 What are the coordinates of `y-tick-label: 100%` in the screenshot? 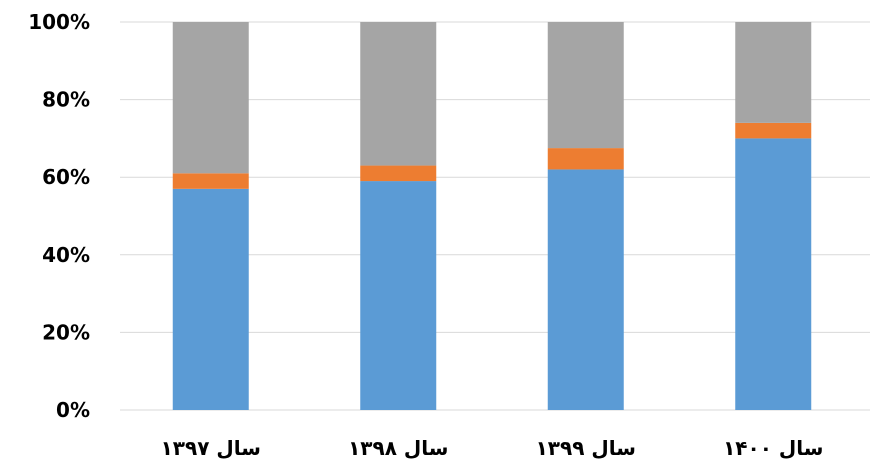 It's located at (59, 22).